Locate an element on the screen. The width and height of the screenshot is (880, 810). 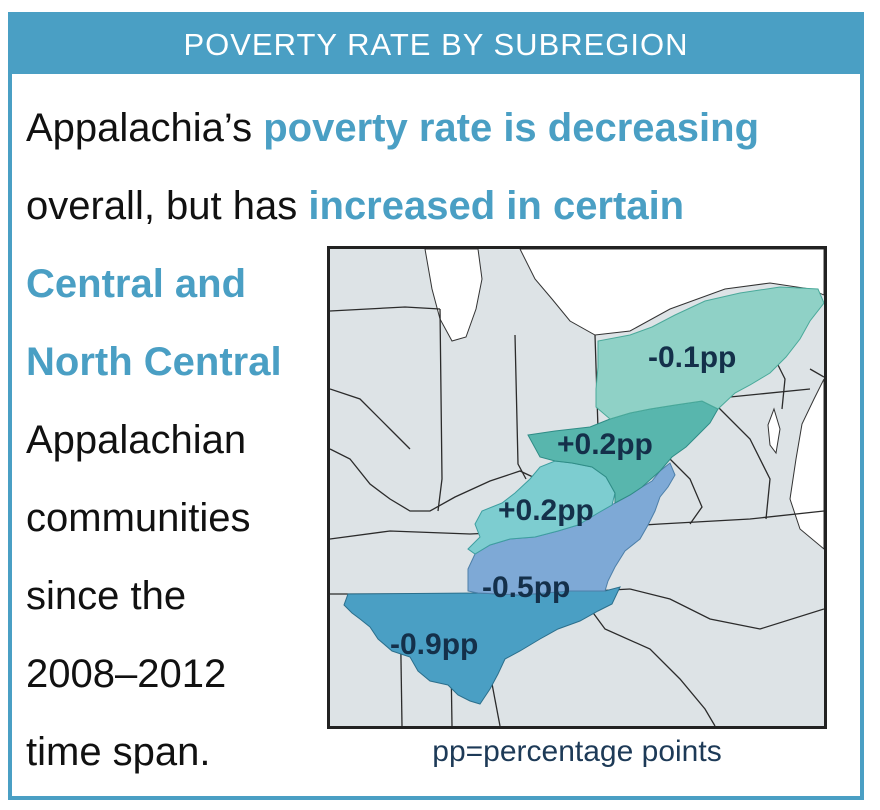
header-title: POVERTY RATE BY SUBREGION is located at coordinates (436, 44).